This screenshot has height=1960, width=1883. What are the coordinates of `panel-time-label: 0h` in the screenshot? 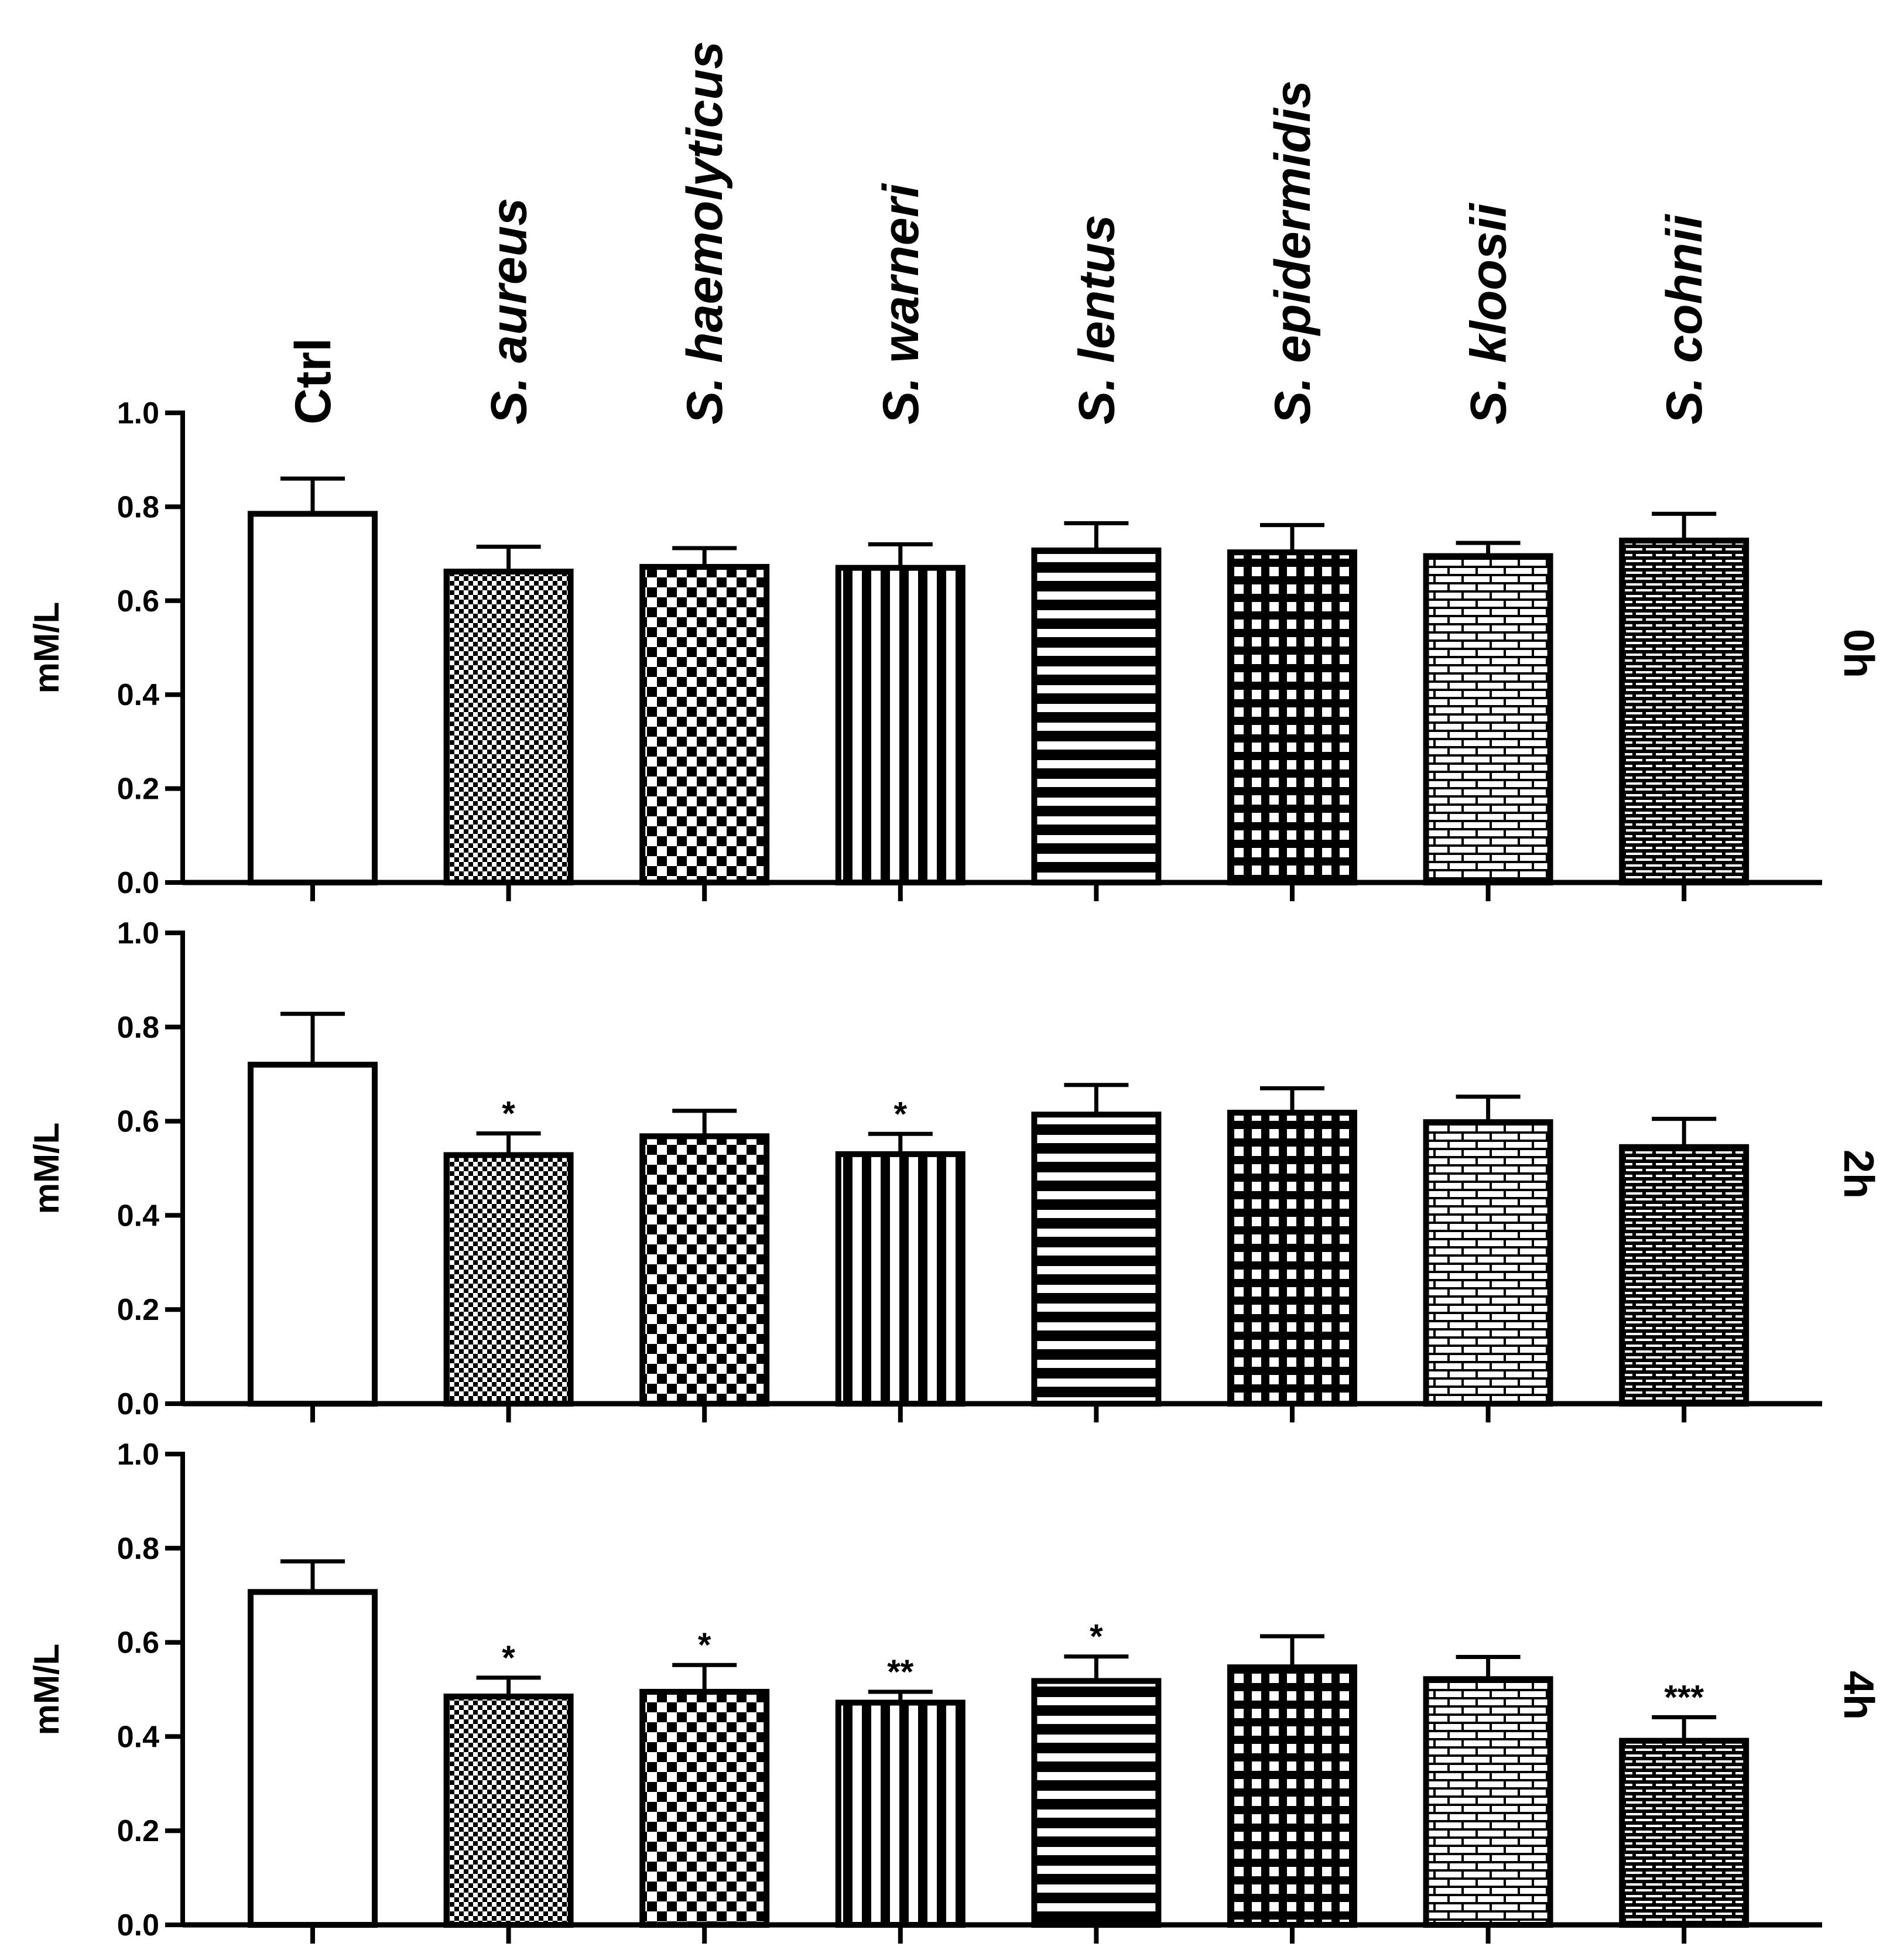 It's located at (1858, 654).